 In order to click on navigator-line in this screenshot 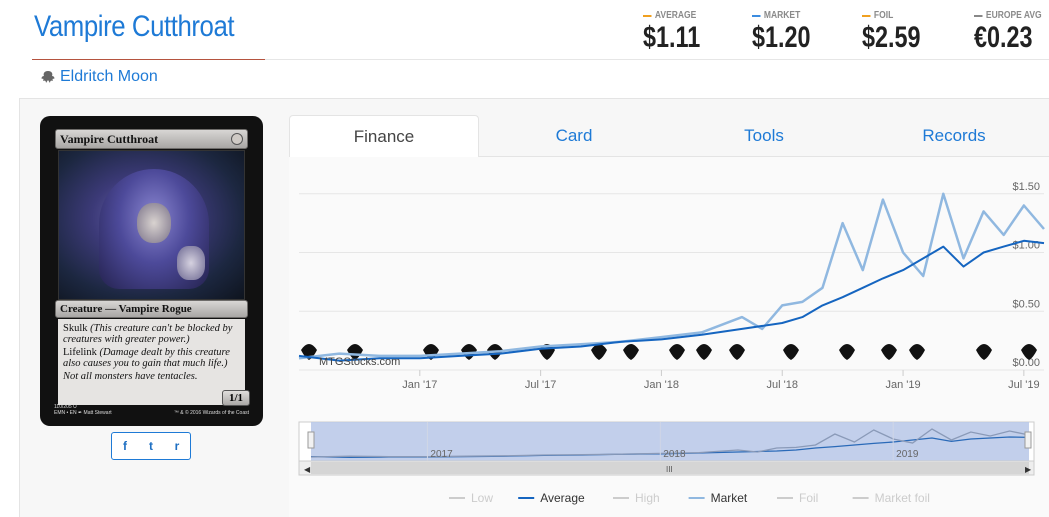, I will do `click(670, 443)`.